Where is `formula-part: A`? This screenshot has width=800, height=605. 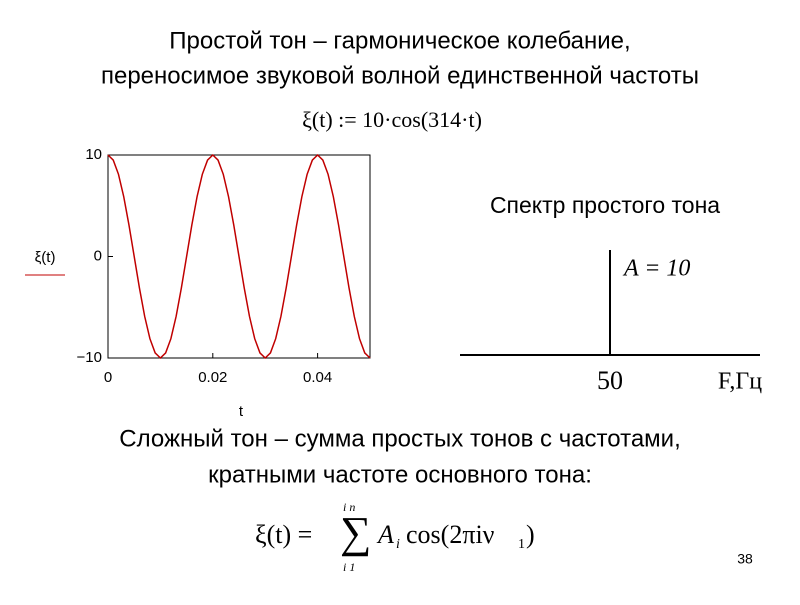
formula-part: A is located at coordinates (385, 534).